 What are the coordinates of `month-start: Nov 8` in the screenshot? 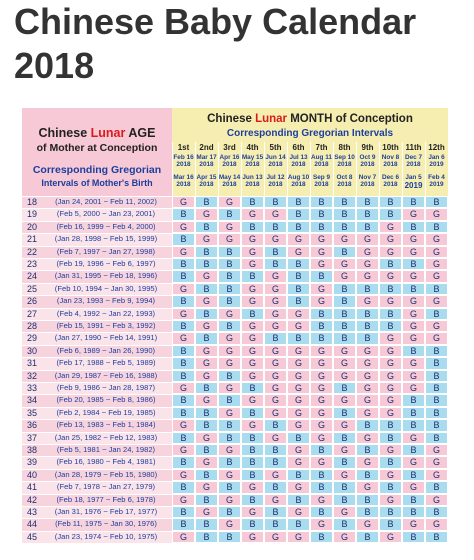 It's located at (390, 157).